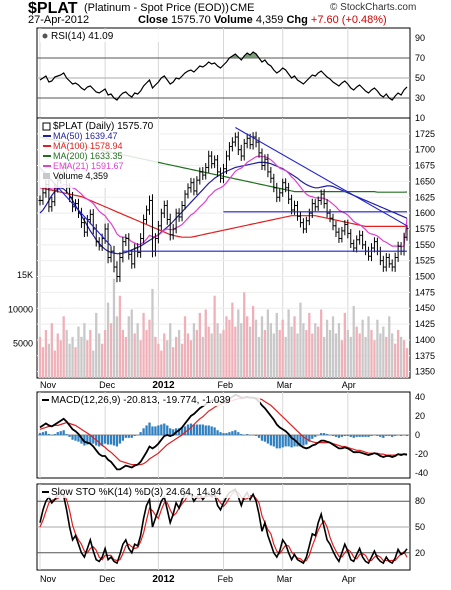  What do you see at coordinates (425, 213) in the screenshot?
I see `price-y-tick-label: 1600` at bounding box center [425, 213].